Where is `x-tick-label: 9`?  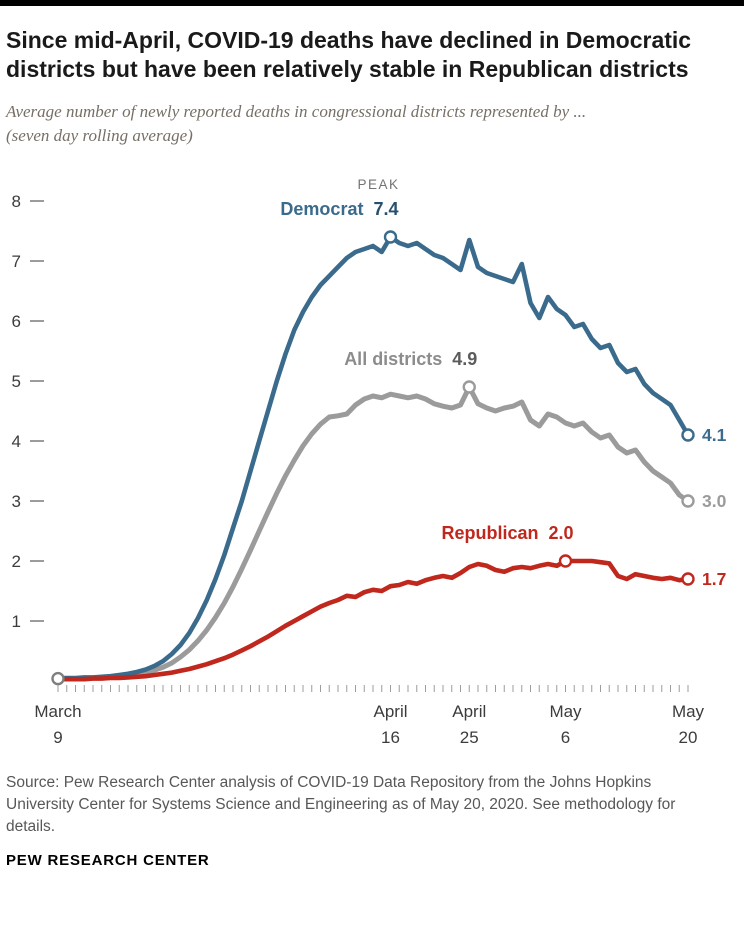
x-tick-label: 9 is located at coordinates (57, 737).